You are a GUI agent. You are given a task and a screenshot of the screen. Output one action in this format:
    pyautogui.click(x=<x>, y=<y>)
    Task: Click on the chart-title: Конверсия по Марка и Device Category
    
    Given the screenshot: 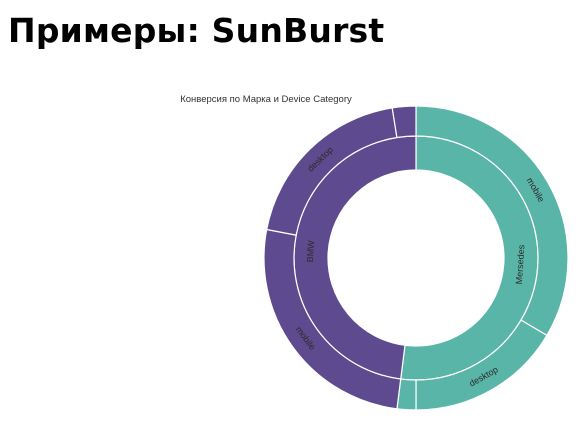 What is the action you would take?
    pyautogui.click(x=266, y=99)
    